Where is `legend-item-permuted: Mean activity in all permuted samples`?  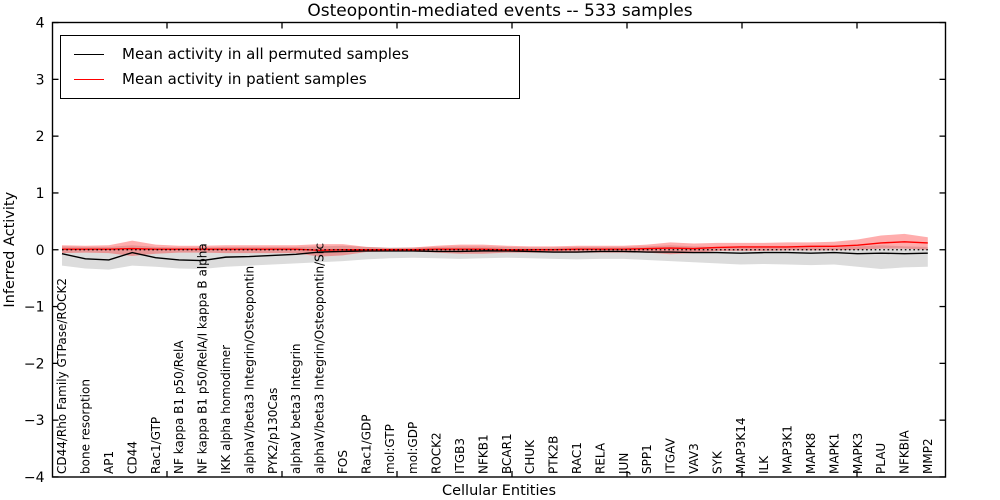
legend-item-permuted: Mean activity in all permuted samples is located at coordinates (296, 53).